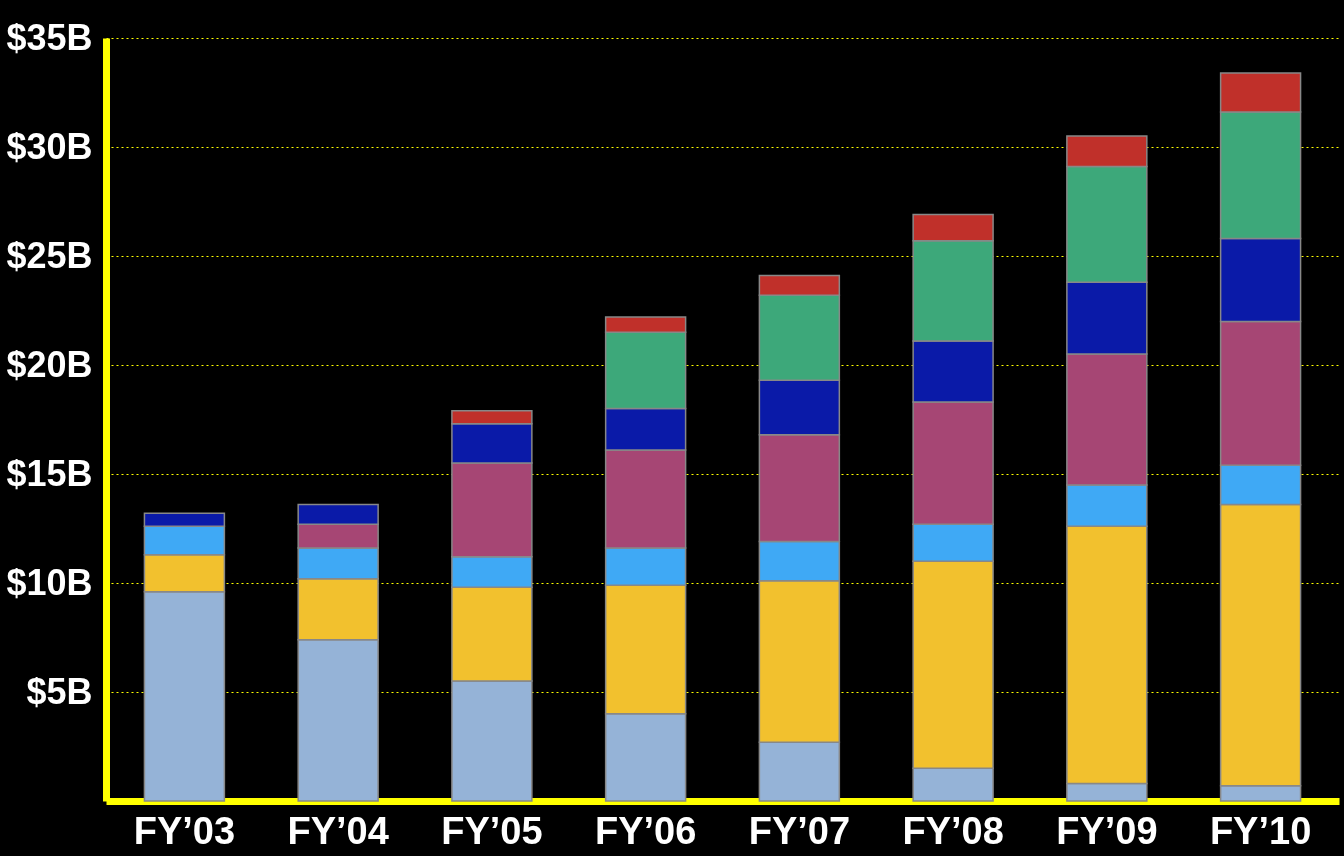 This screenshot has width=1344, height=856. Describe the element at coordinates (1107, 830) in the screenshot. I see `x-tick-label: FY’09` at that location.